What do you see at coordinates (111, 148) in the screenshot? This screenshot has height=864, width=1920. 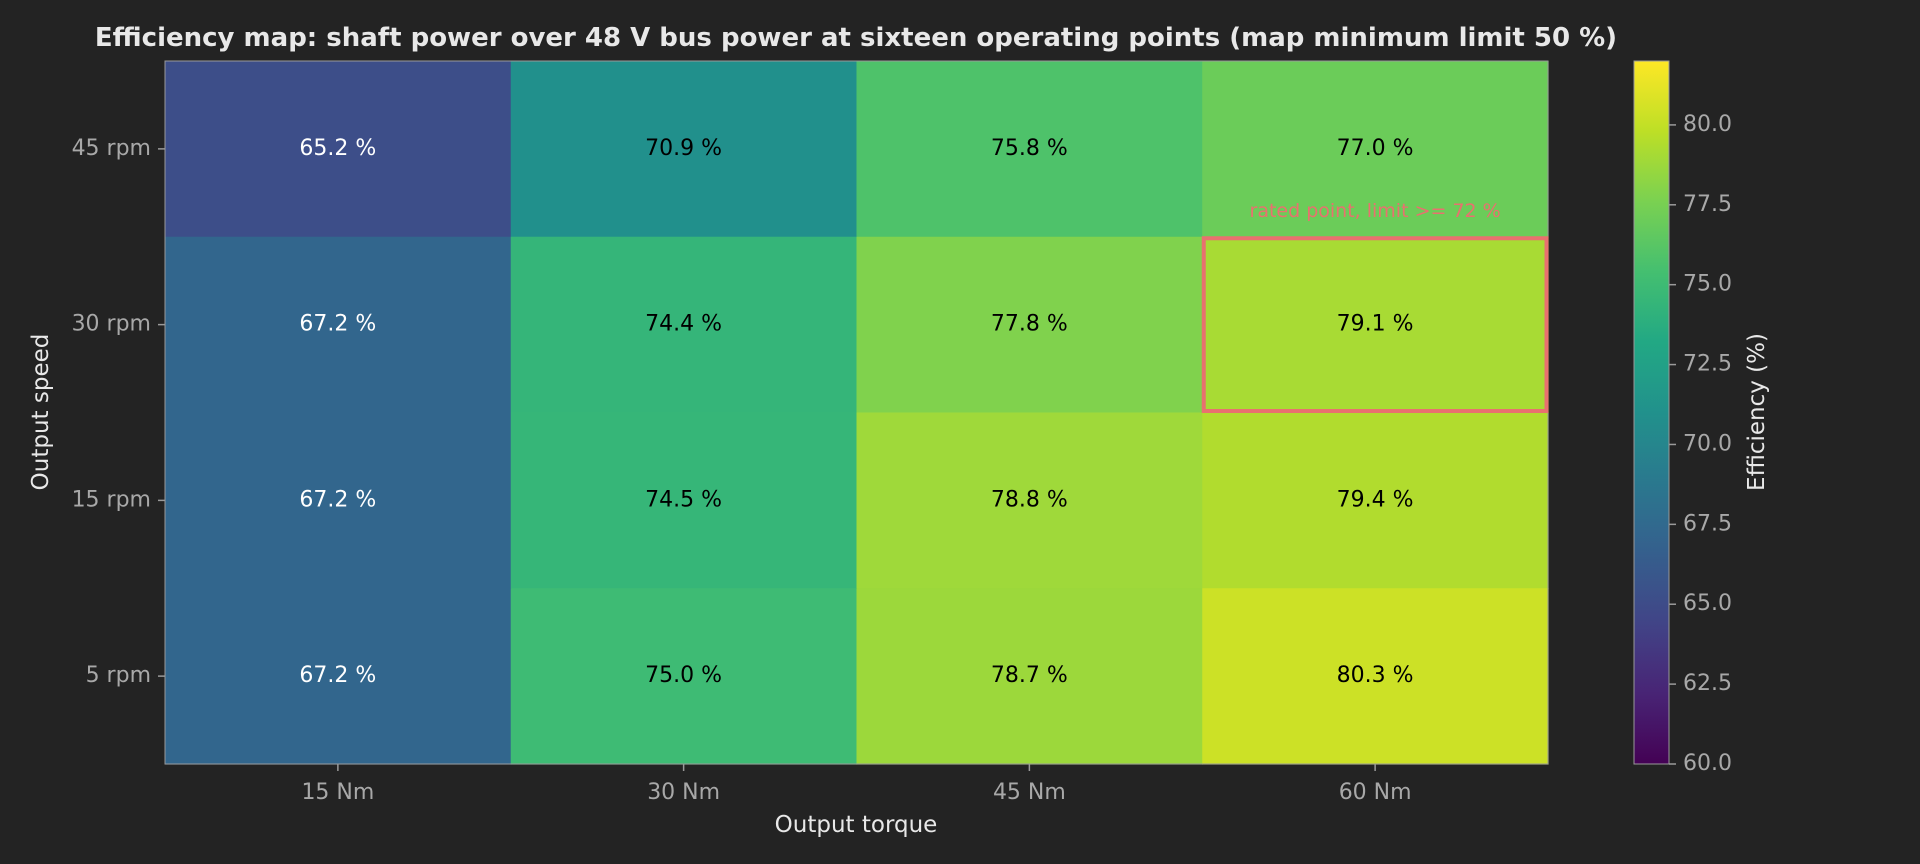 I see `y-tick-label: 45 rpm` at bounding box center [111, 148].